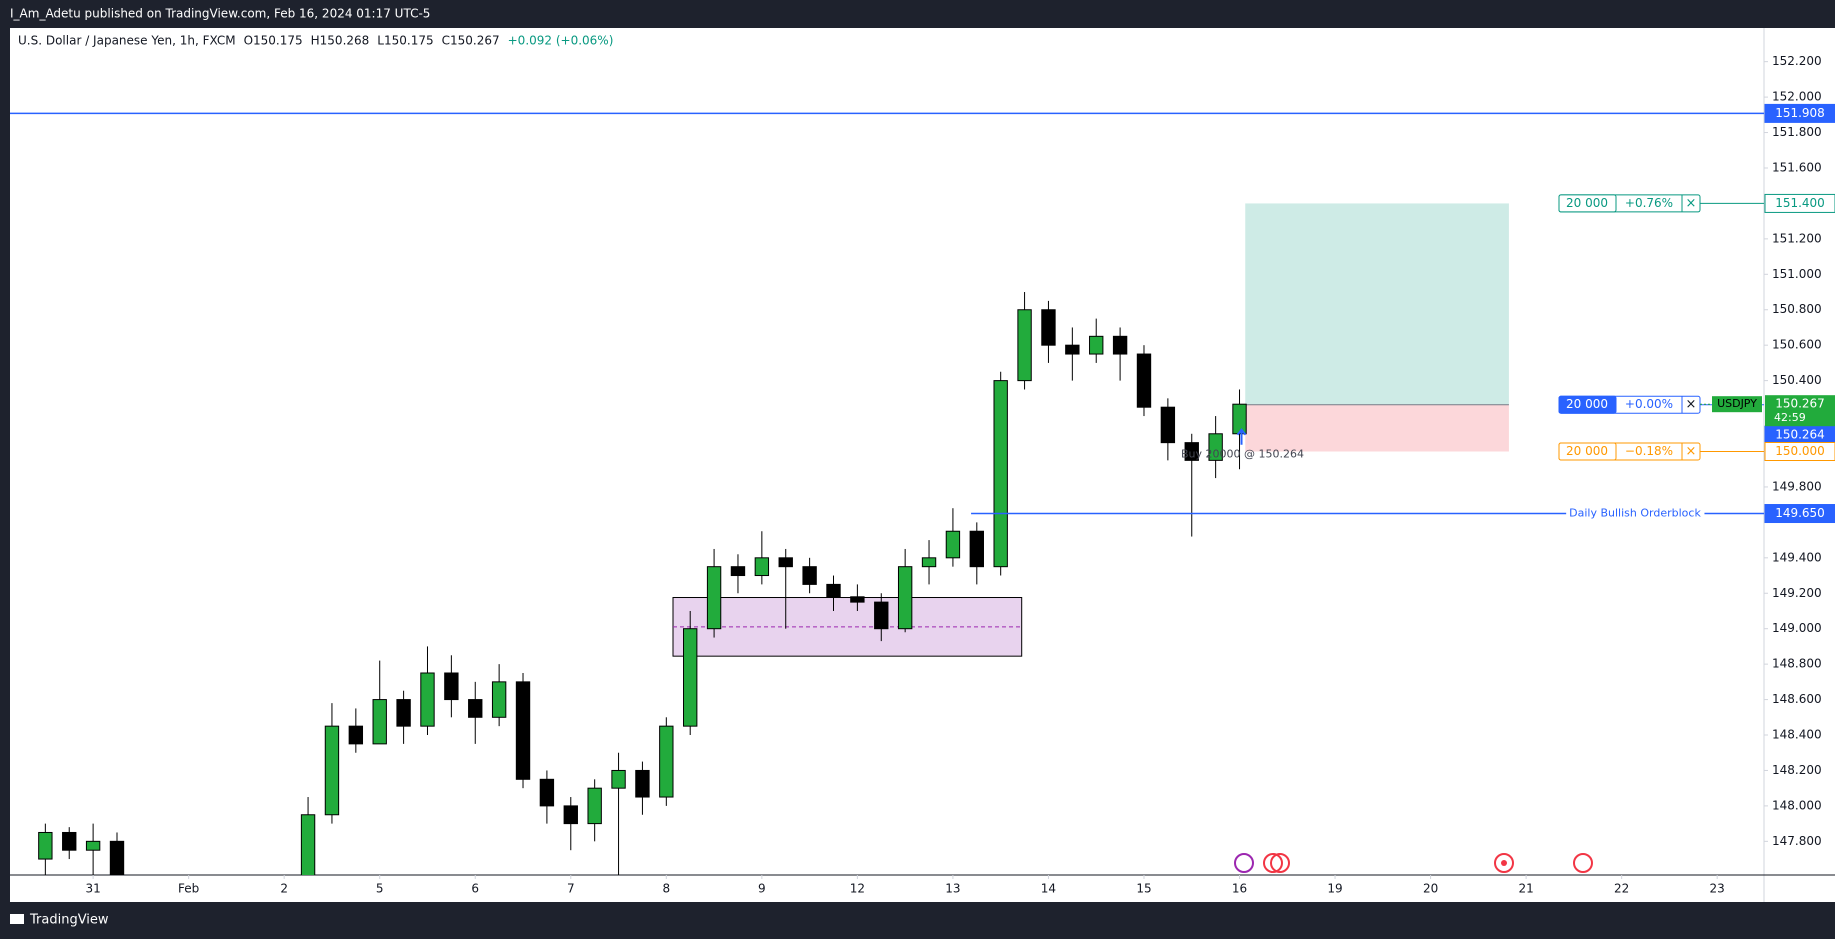 The width and height of the screenshot is (1835, 939). Describe the element at coordinates (1797, 486) in the screenshot. I see `y-tick-label: 149.800` at that location.